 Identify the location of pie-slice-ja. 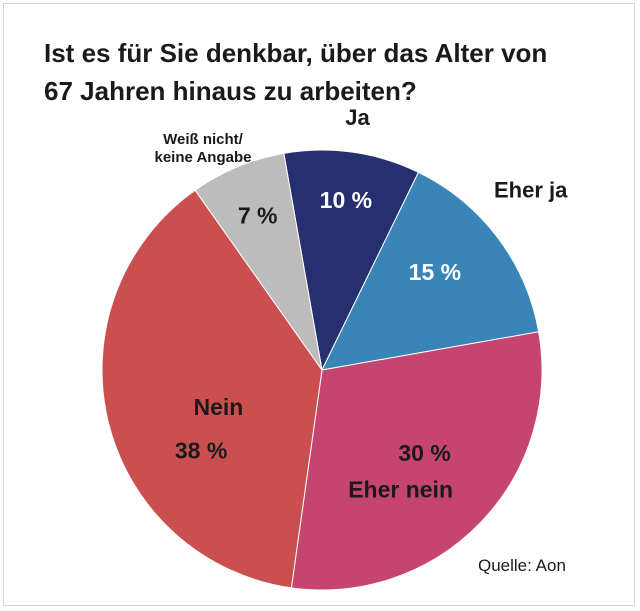
(351, 260).